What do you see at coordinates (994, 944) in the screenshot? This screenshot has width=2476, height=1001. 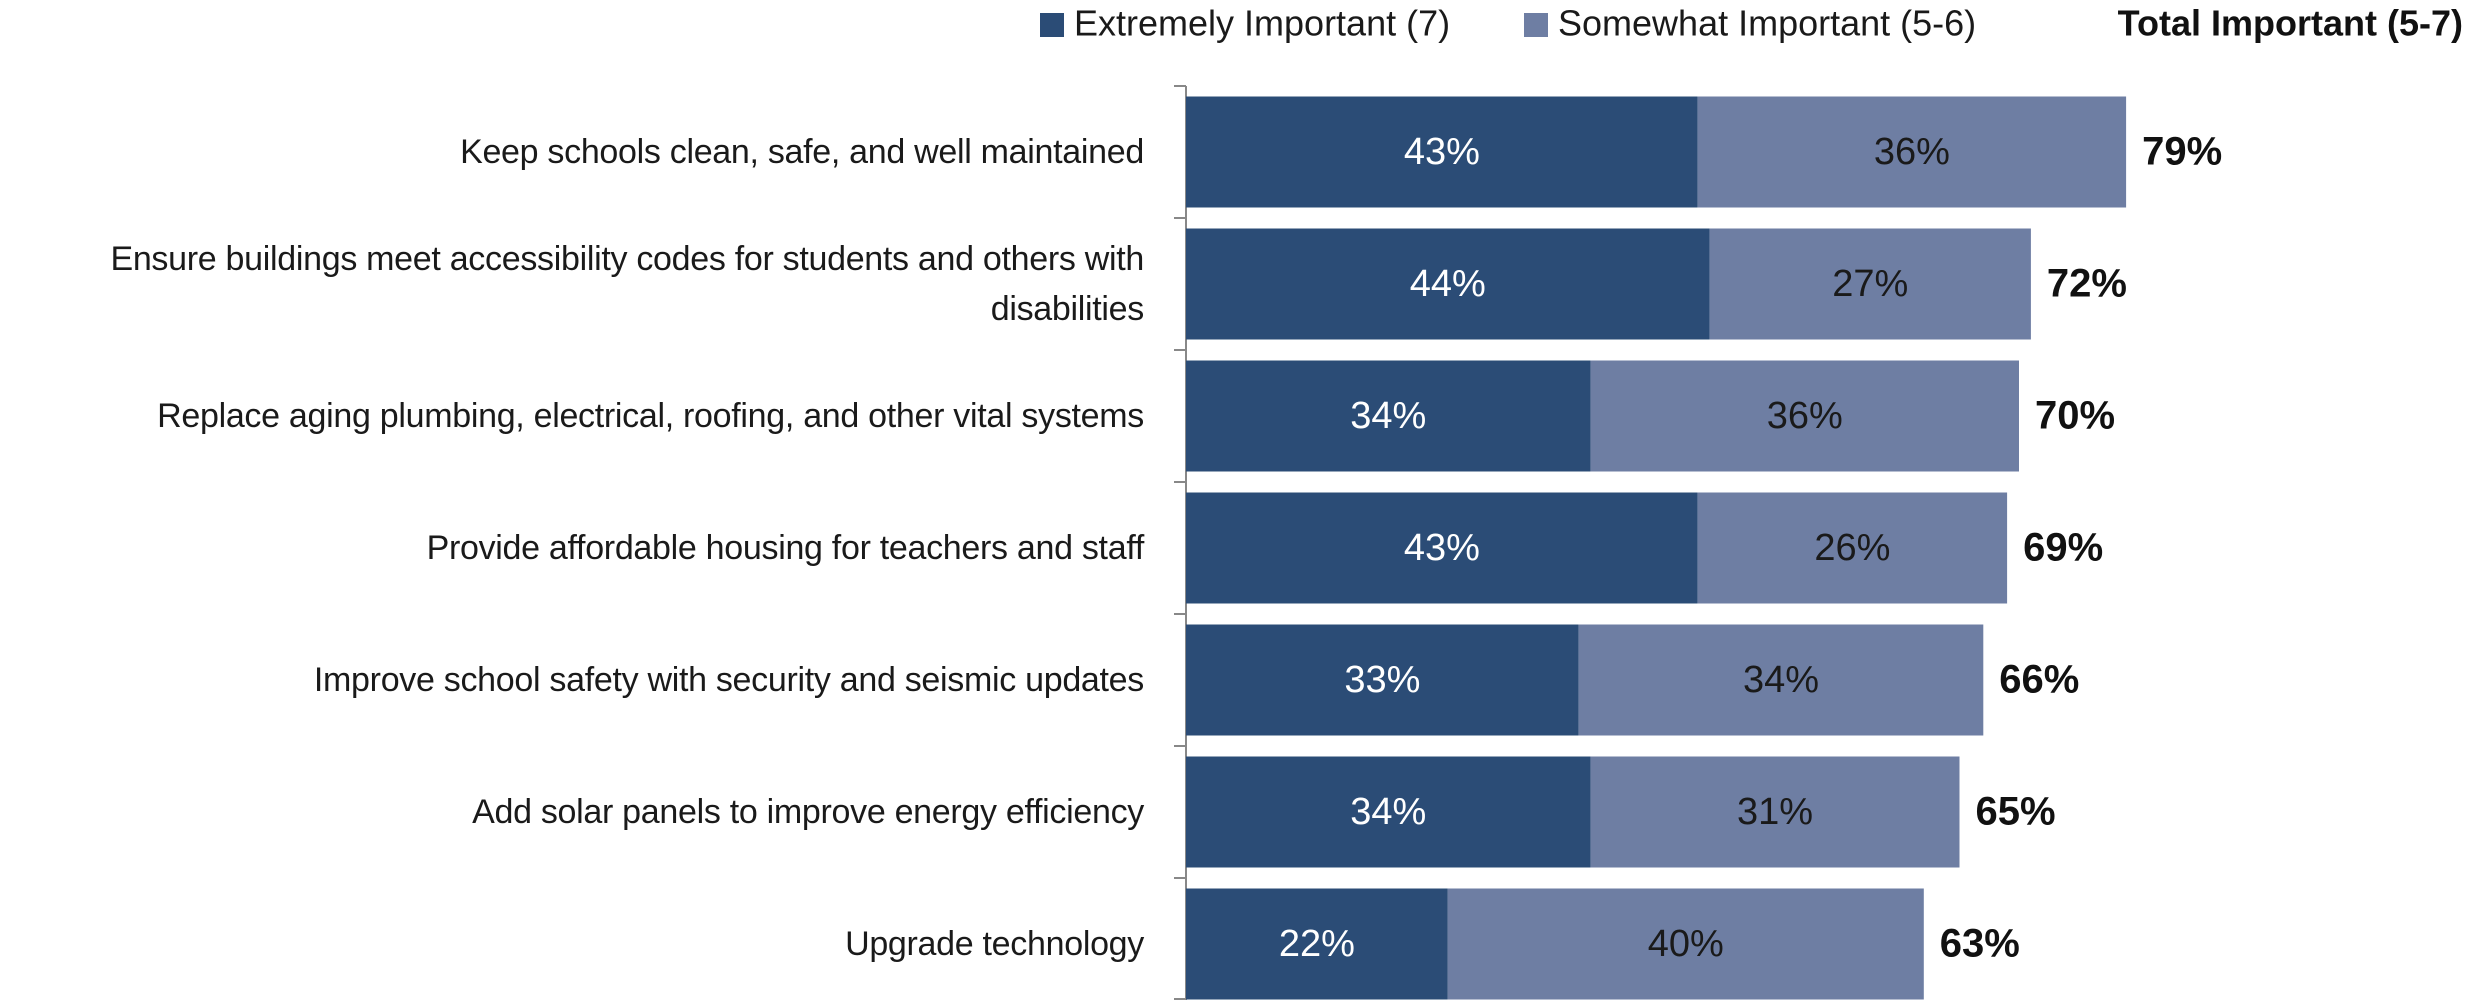 I see `category-label: Upgrade technology` at bounding box center [994, 944].